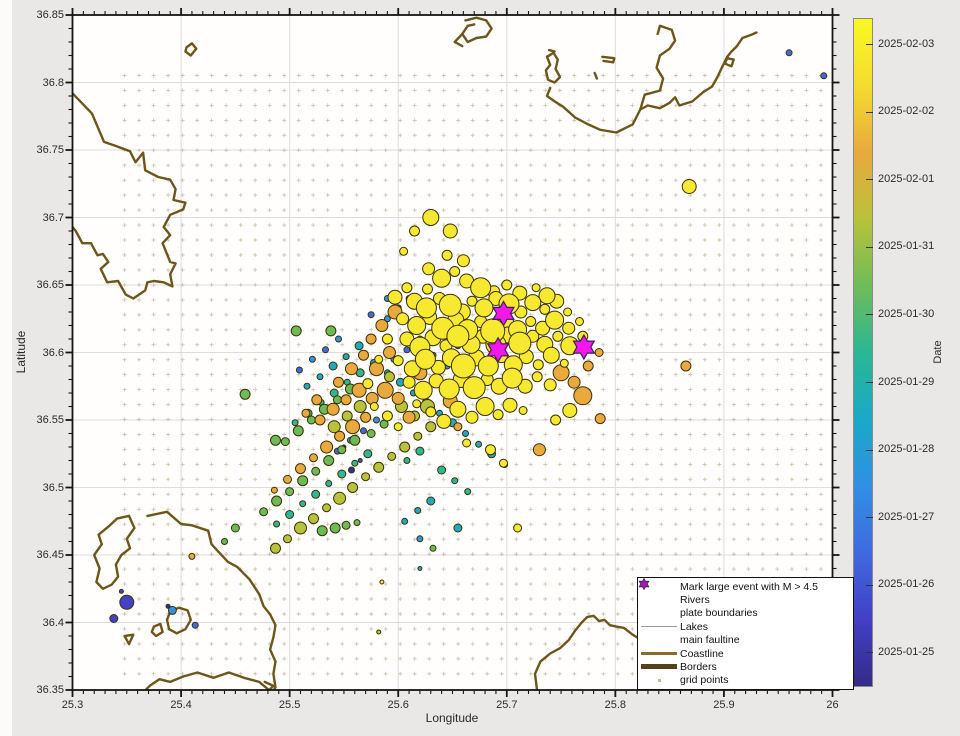 The height and width of the screenshot is (736, 960). What do you see at coordinates (659, 667) in the screenshot?
I see `borders-line-icon` at bounding box center [659, 667].